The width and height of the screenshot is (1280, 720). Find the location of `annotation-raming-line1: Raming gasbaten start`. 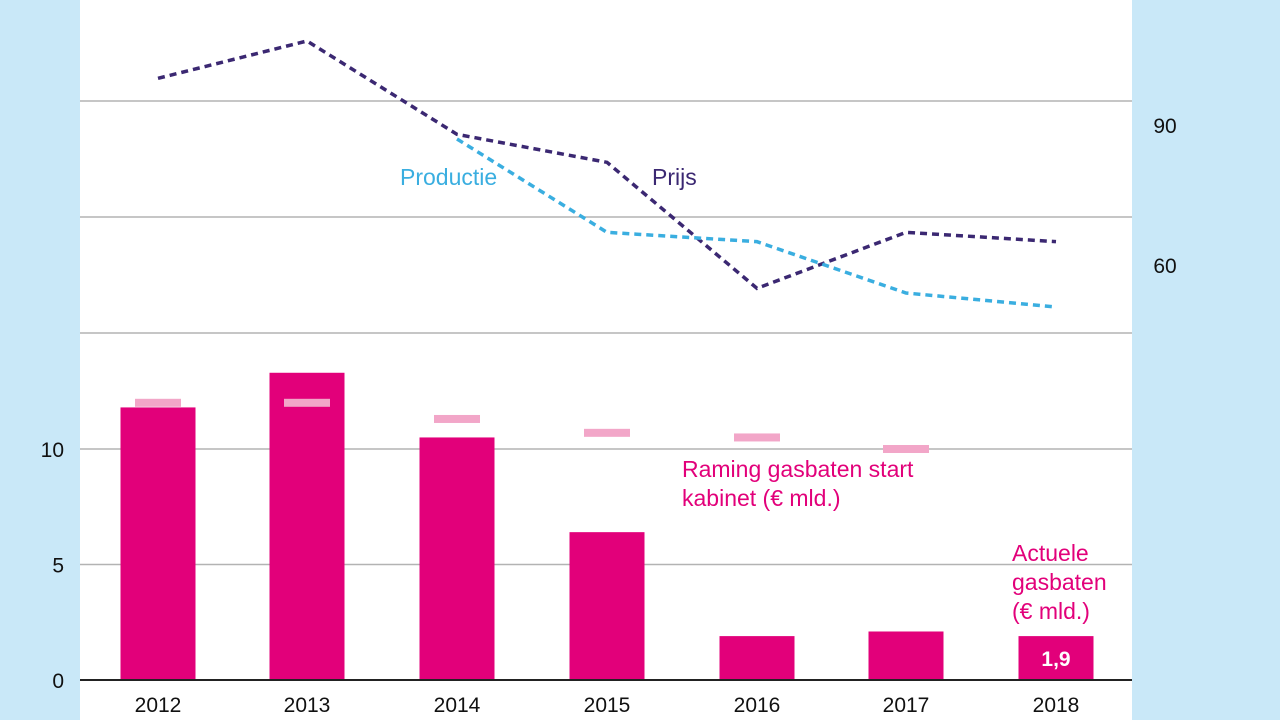

annotation-raming-line1: Raming gasbaten start is located at coordinates (798, 469).